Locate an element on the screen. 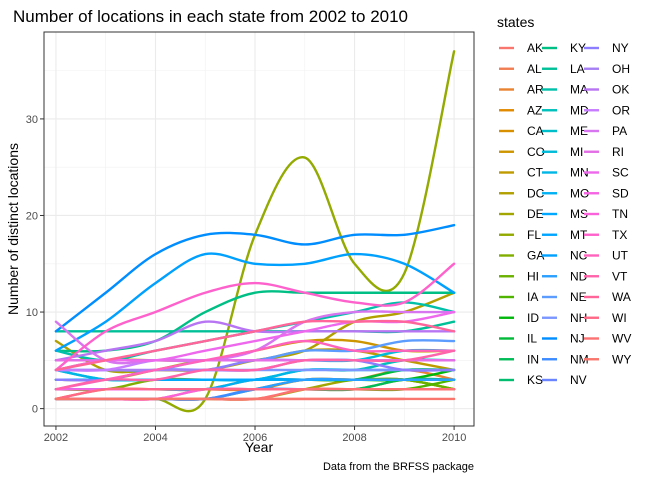 The width and height of the screenshot is (672, 480). legend-item-nh: NH is located at coordinates (564, 318).